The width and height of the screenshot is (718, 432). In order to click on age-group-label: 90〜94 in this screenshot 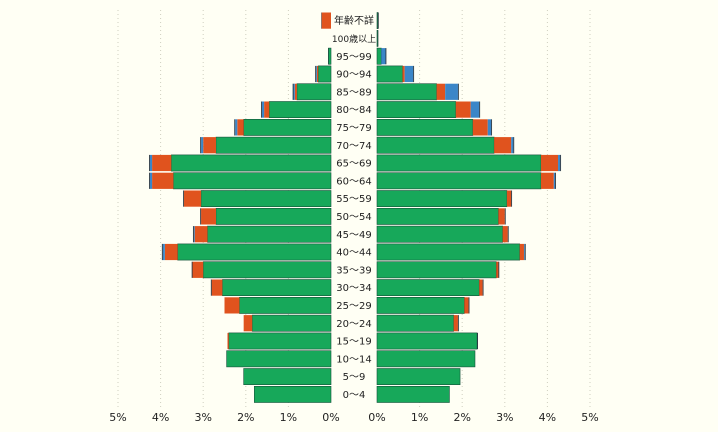, I will do `click(353, 75)`.